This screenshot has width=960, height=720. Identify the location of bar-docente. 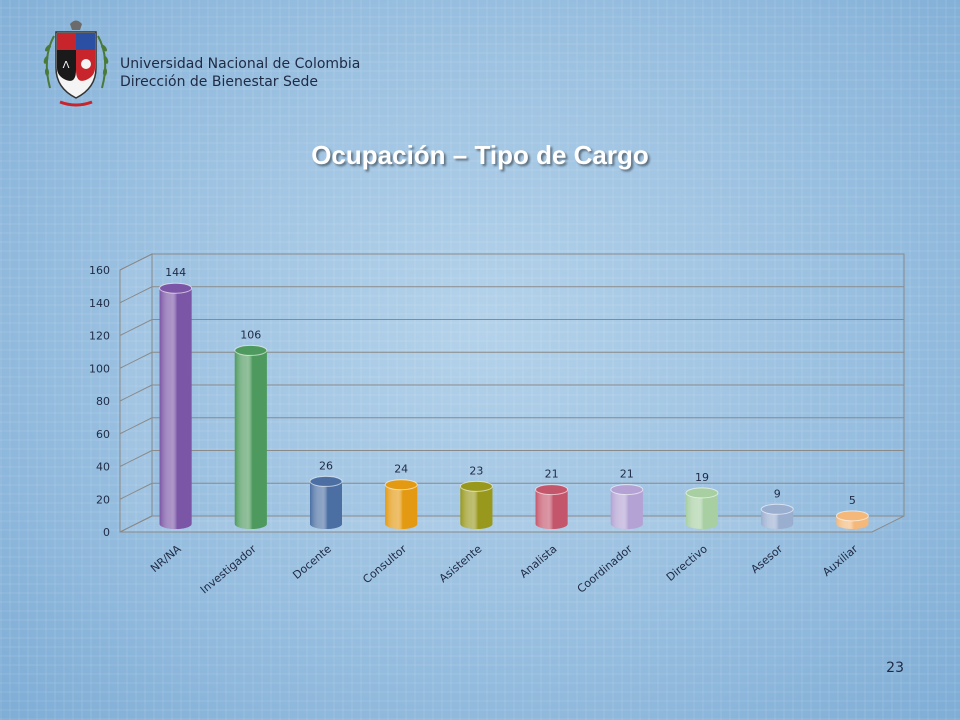
(326, 502).